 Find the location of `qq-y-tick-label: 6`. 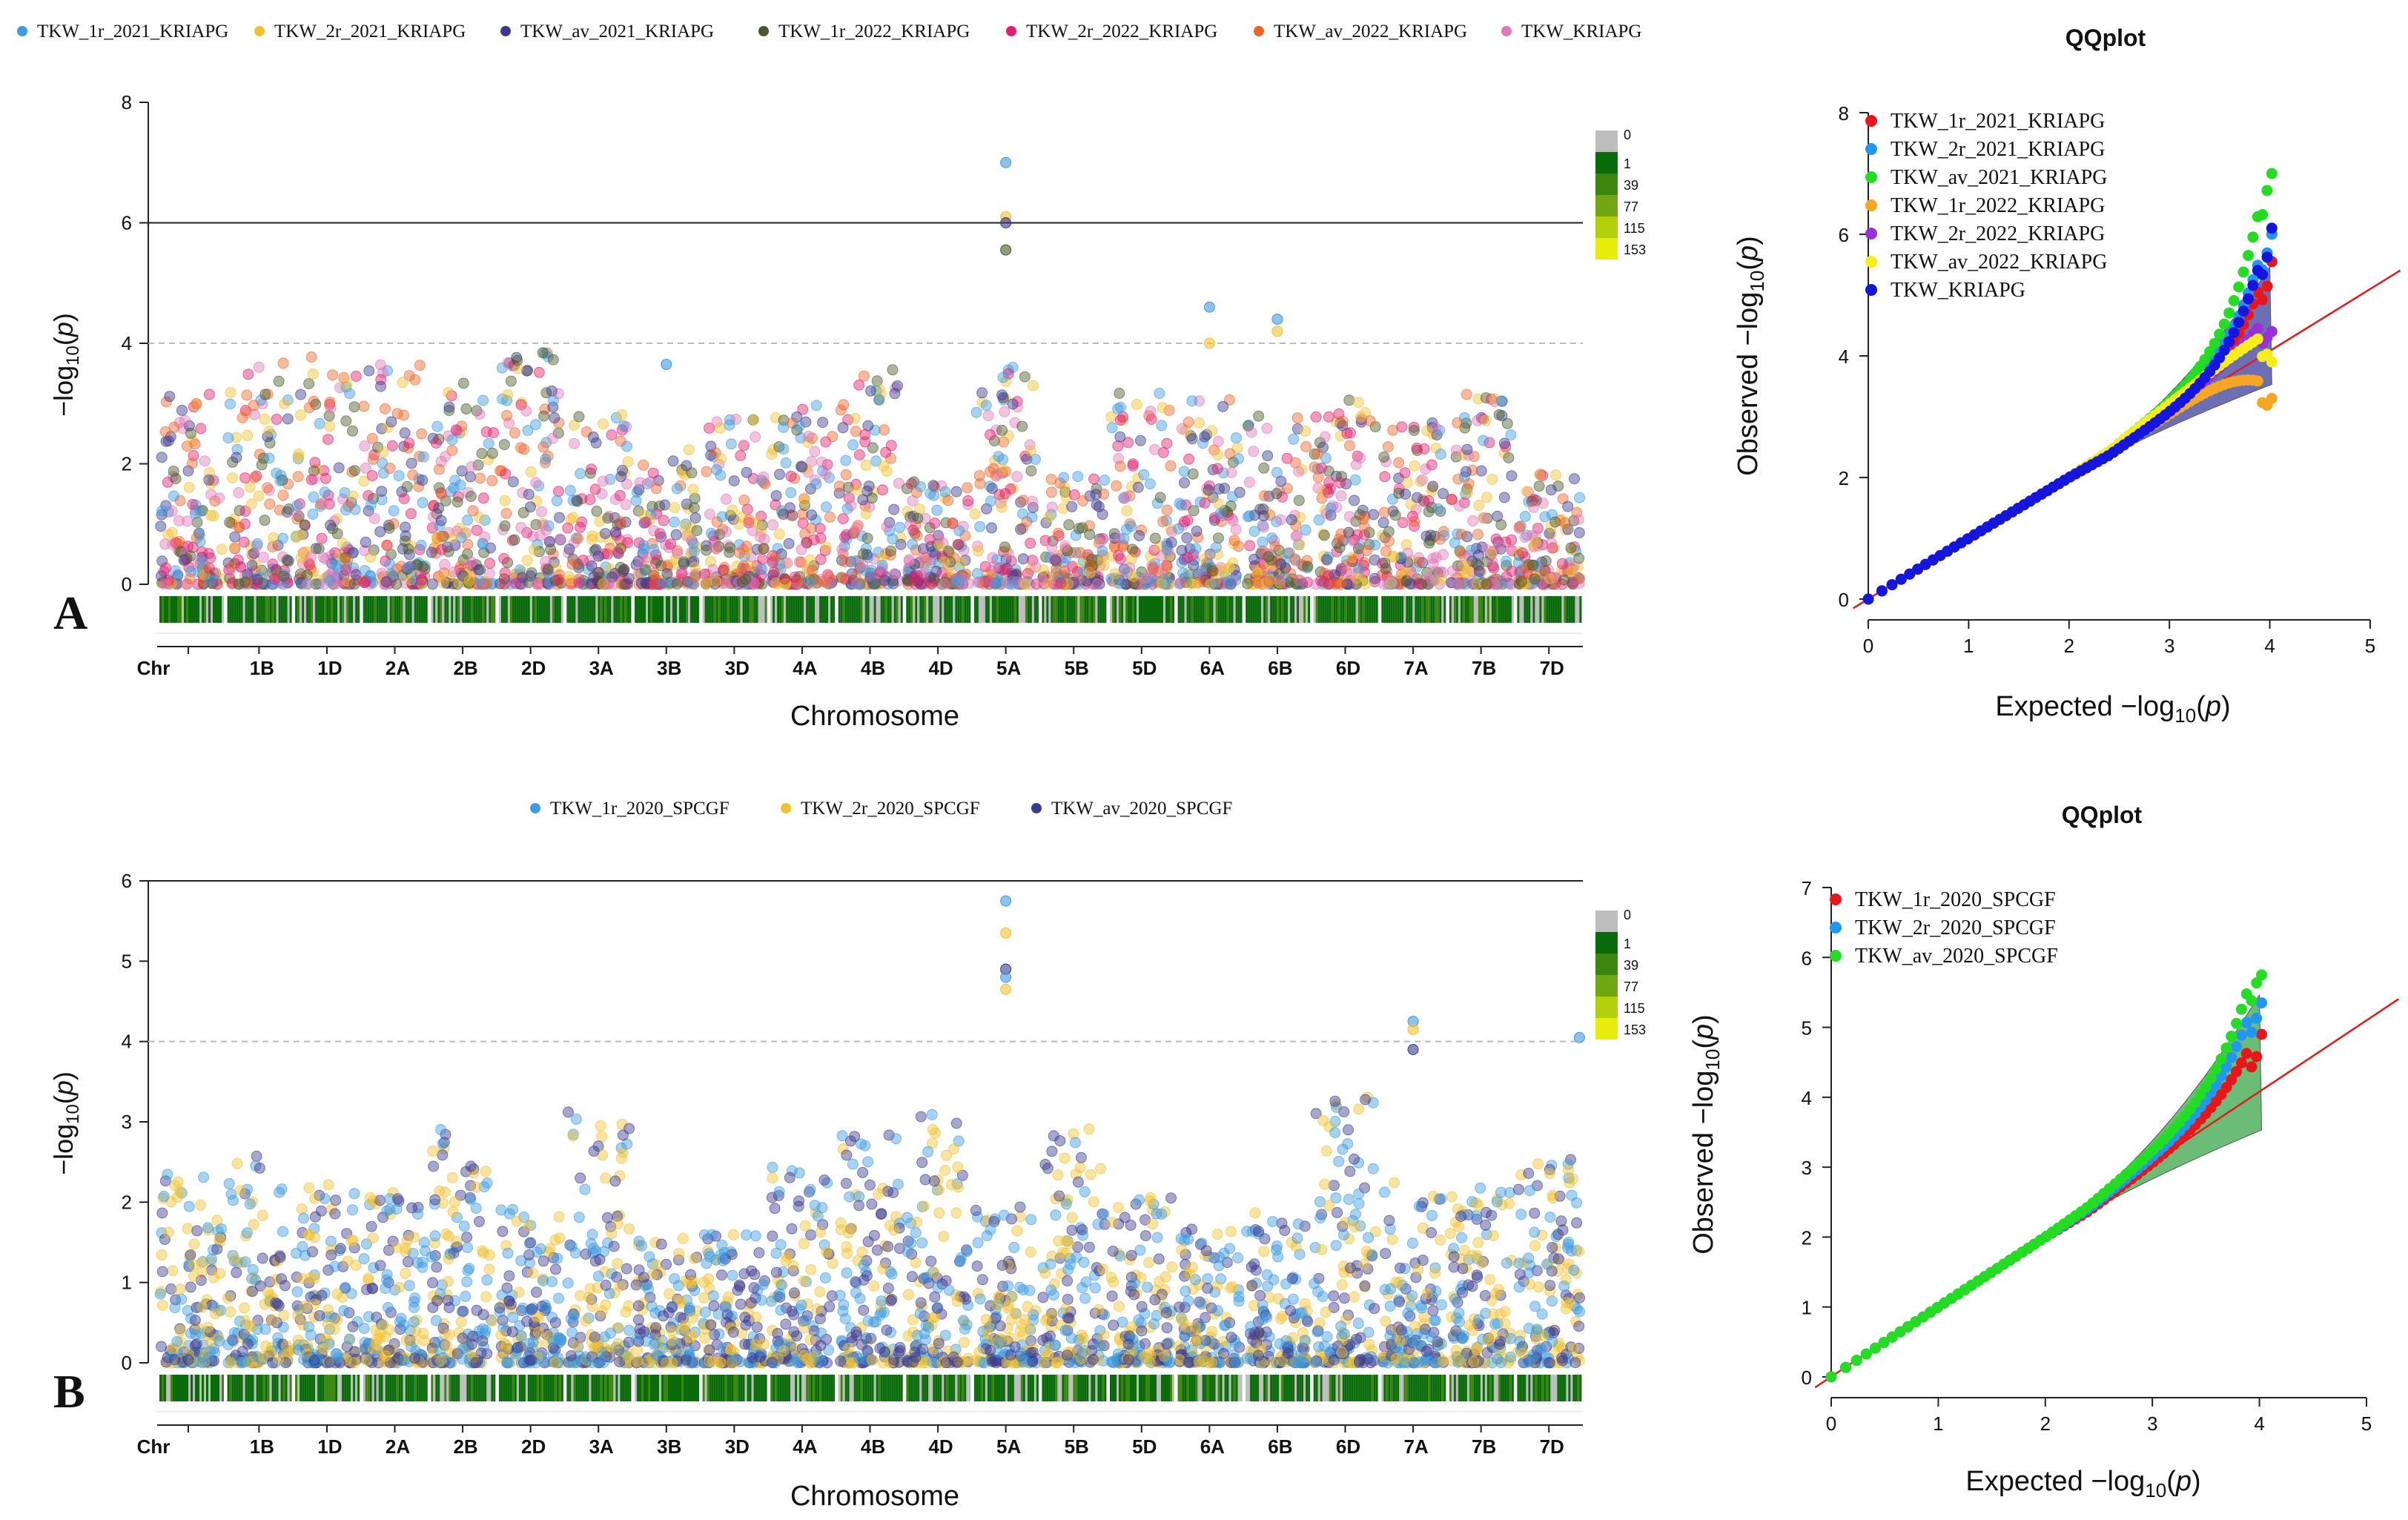

qq-y-tick-label: 6 is located at coordinates (1844, 235).